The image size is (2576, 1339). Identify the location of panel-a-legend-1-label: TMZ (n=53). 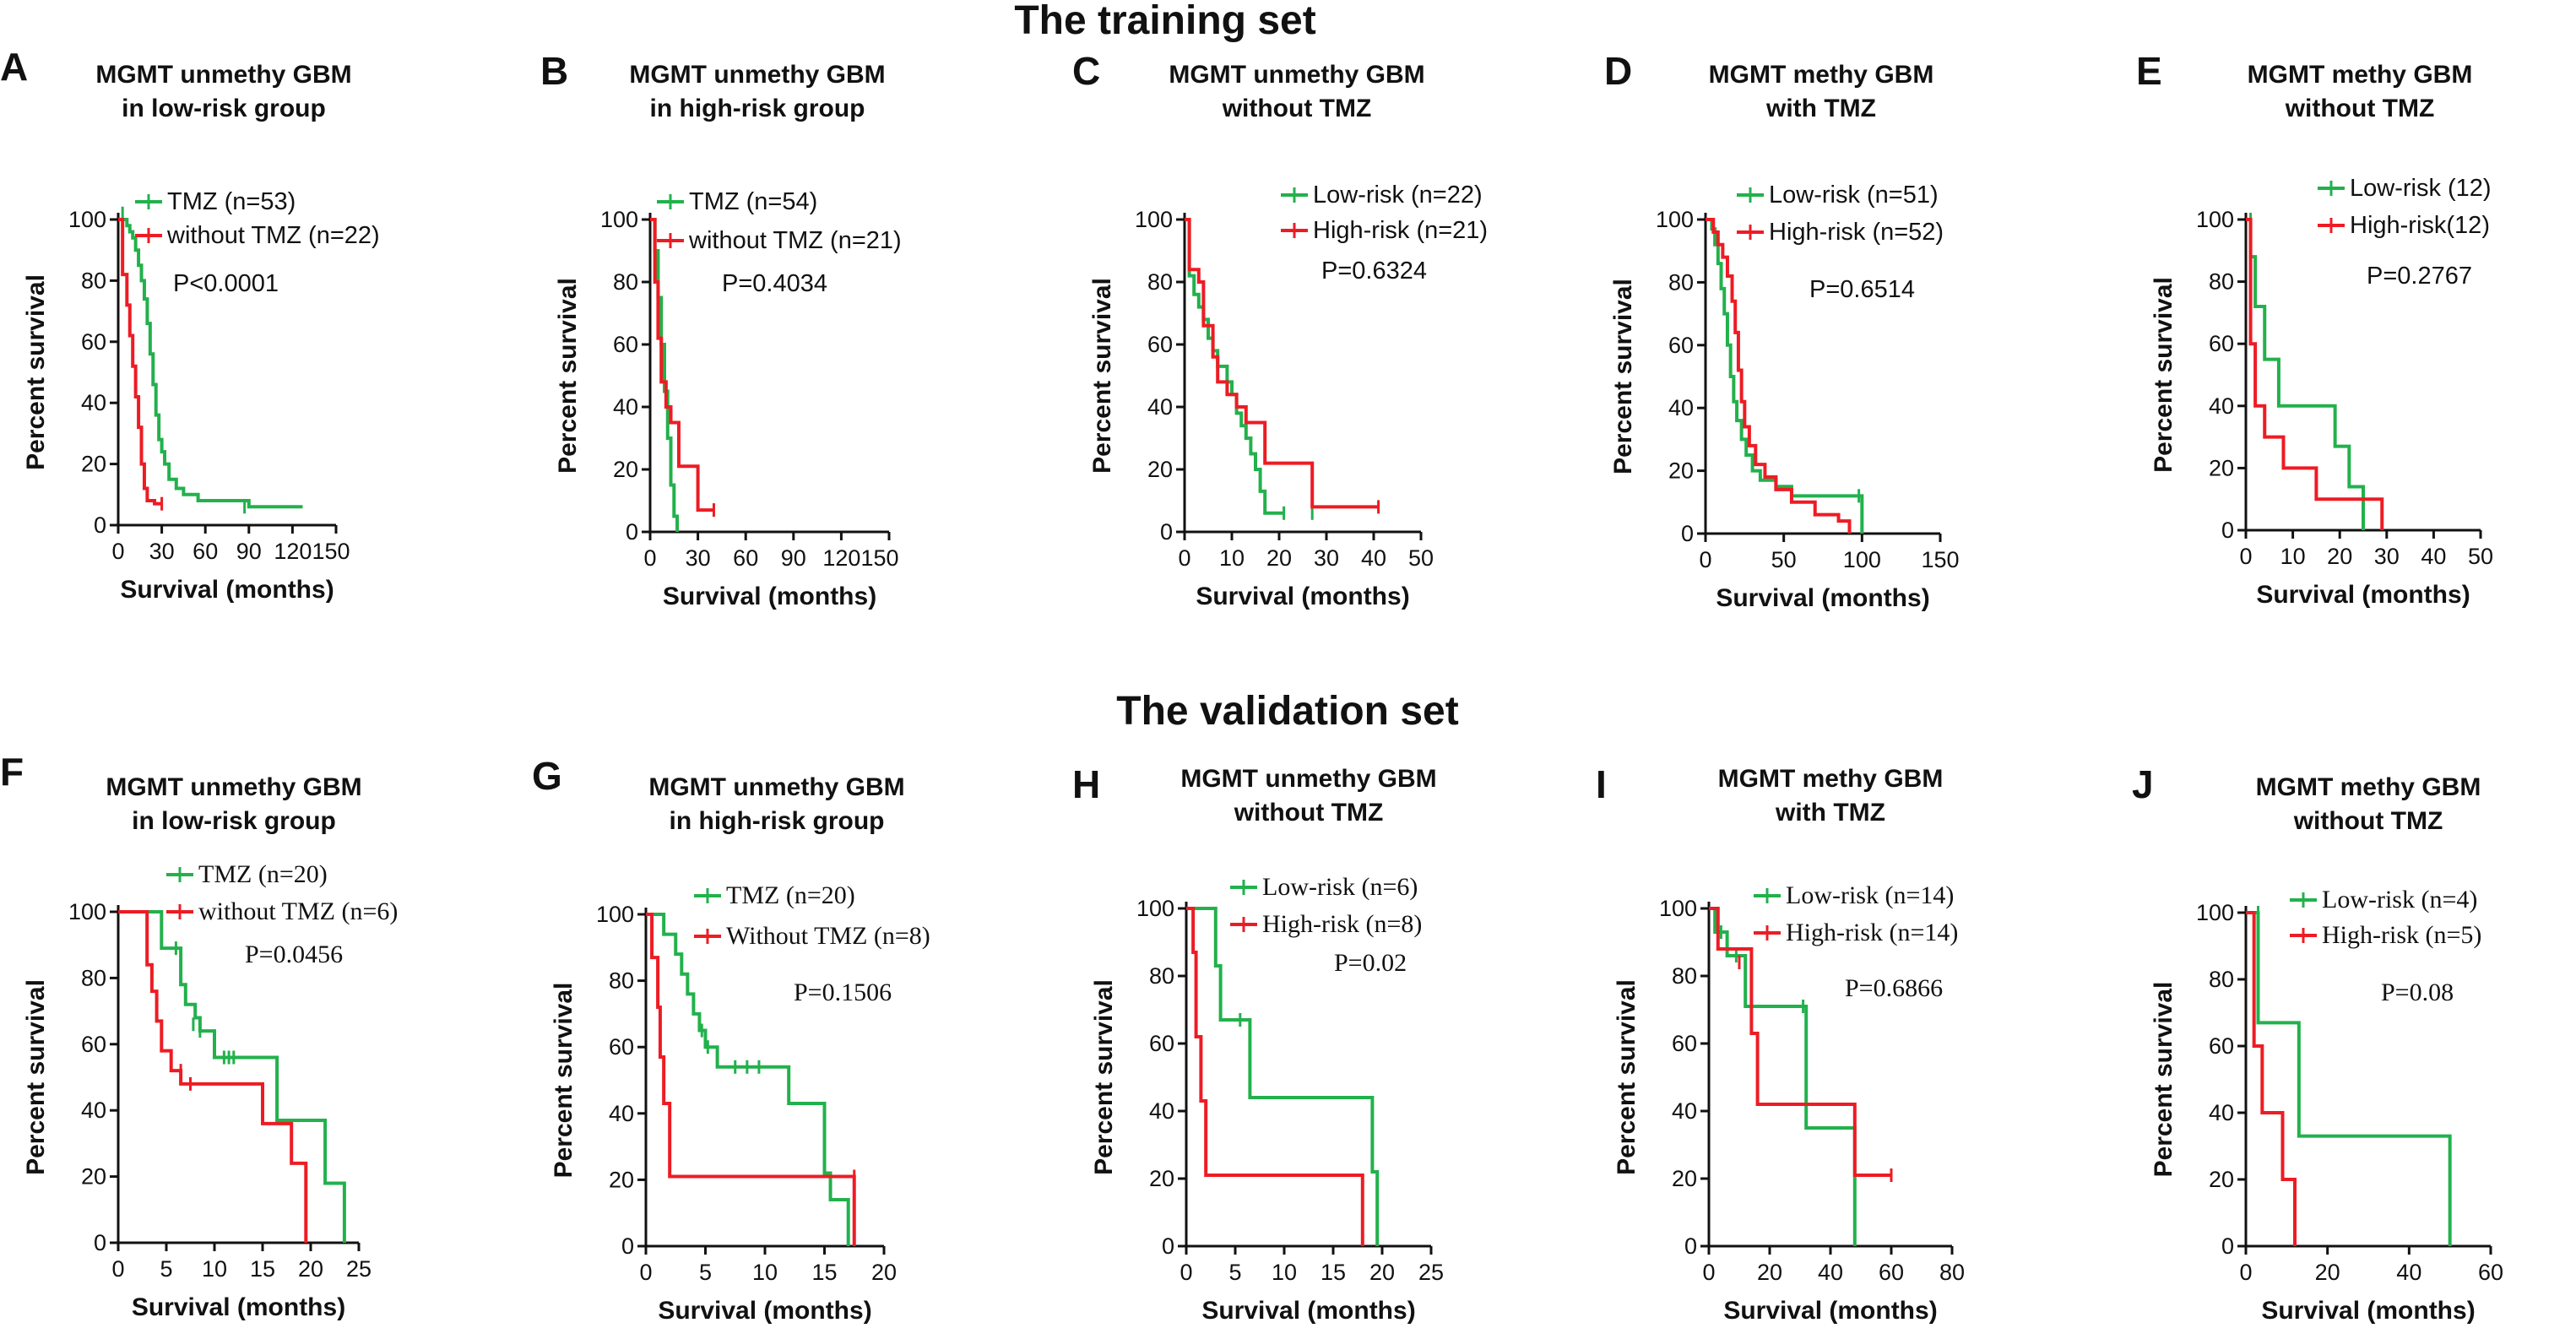
(232, 201).